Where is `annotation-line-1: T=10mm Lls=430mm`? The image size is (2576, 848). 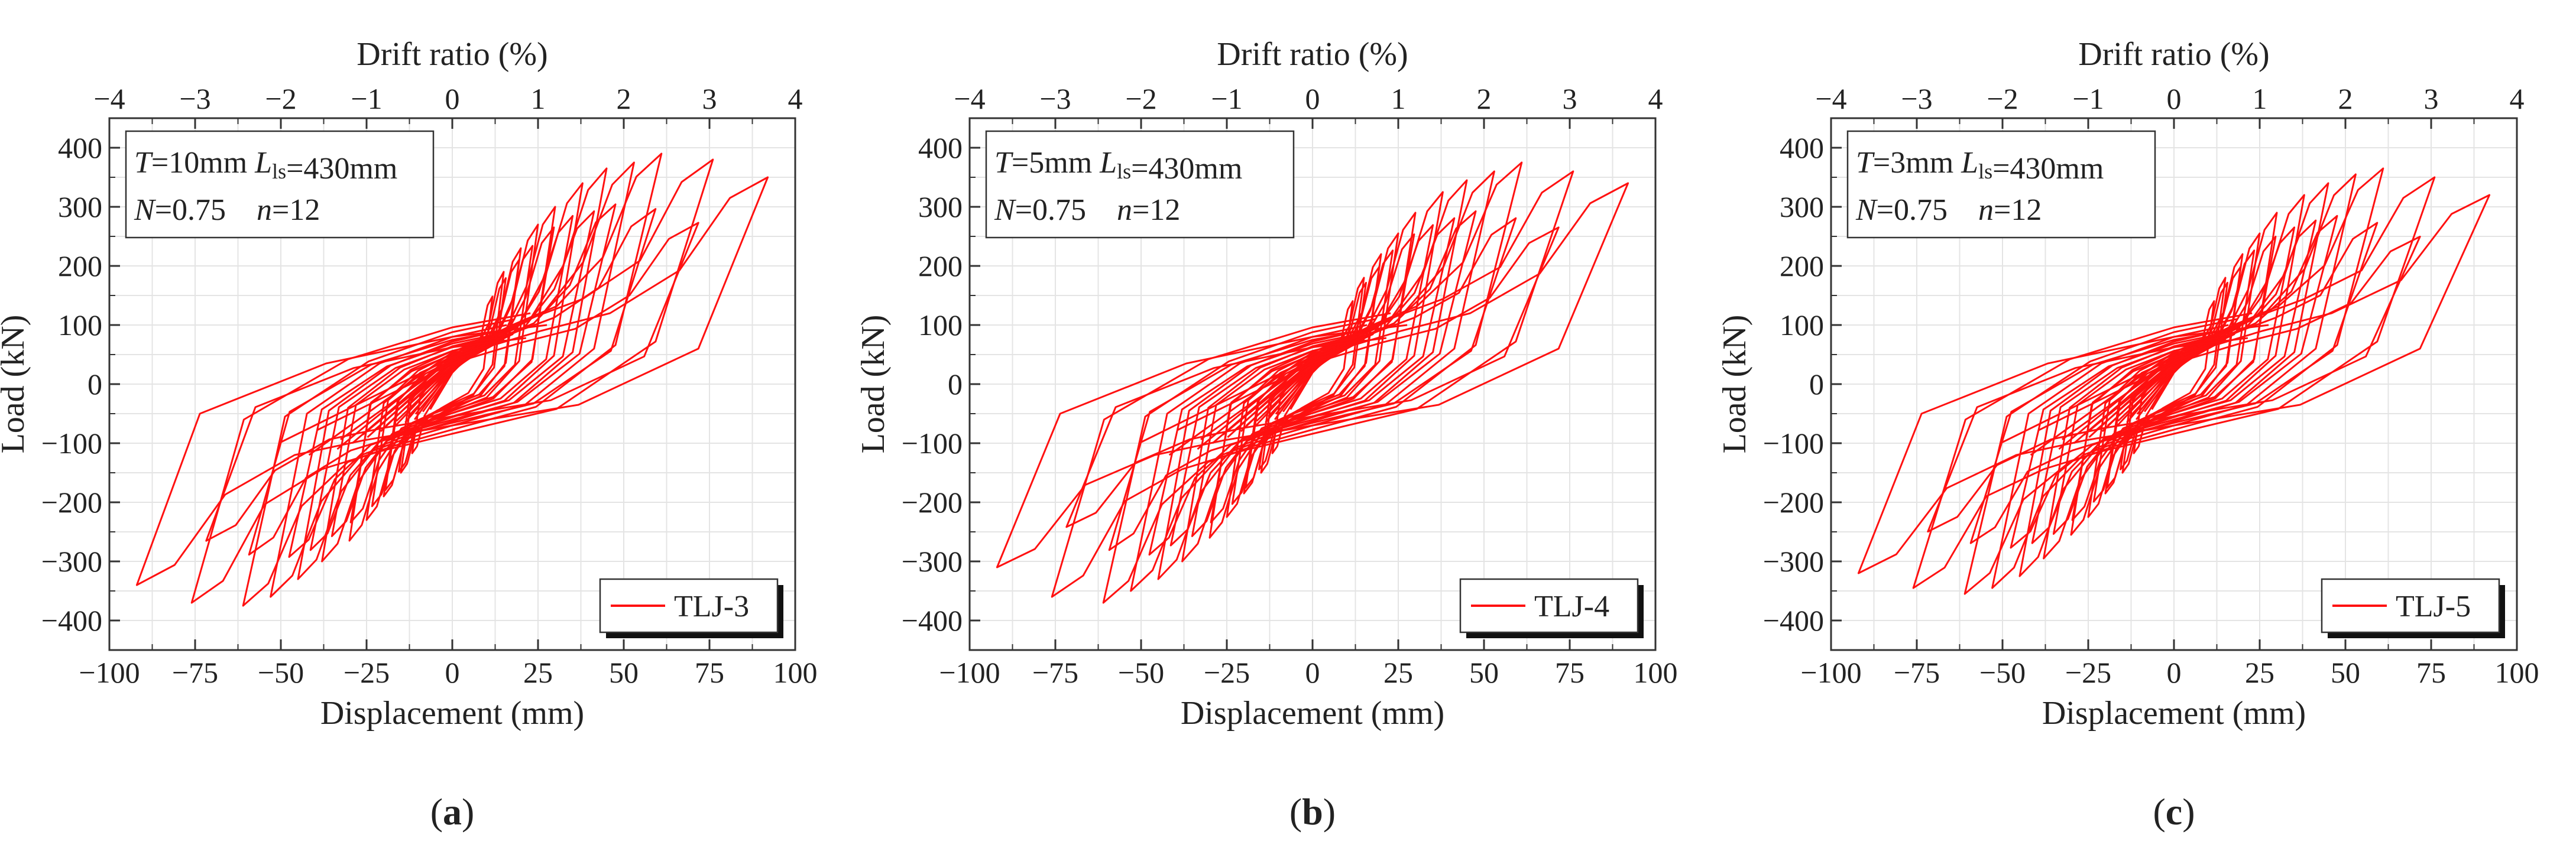
annotation-line-1: T=10mm Lls=430mm is located at coordinates (265, 166).